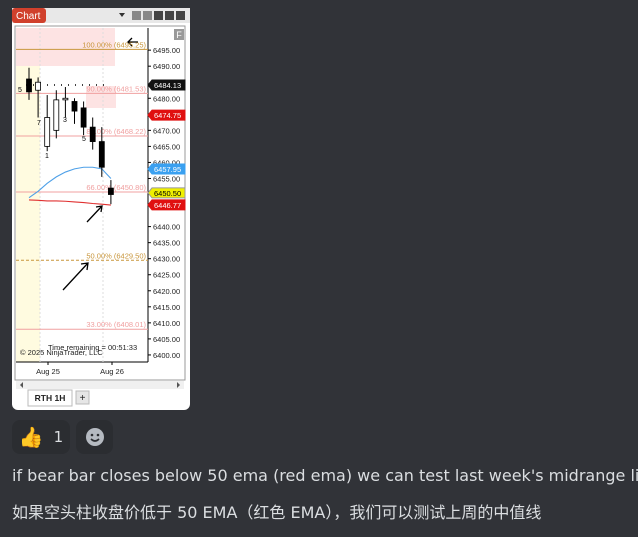 This screenshot has height=537, width=638. Describe the element at coordinates (166, 323) in the screenshot. I see `y-tick-label: 6410.00` at that location.